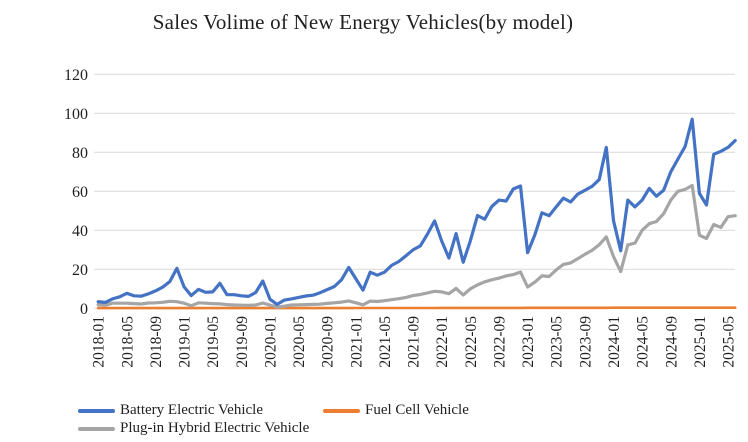  What do you see at coordinates (215, 428) in the screenshot?
I see `legend-label-phev: Plug-in Hybrid Electric Vehicle` at bounding box center [215, 428].